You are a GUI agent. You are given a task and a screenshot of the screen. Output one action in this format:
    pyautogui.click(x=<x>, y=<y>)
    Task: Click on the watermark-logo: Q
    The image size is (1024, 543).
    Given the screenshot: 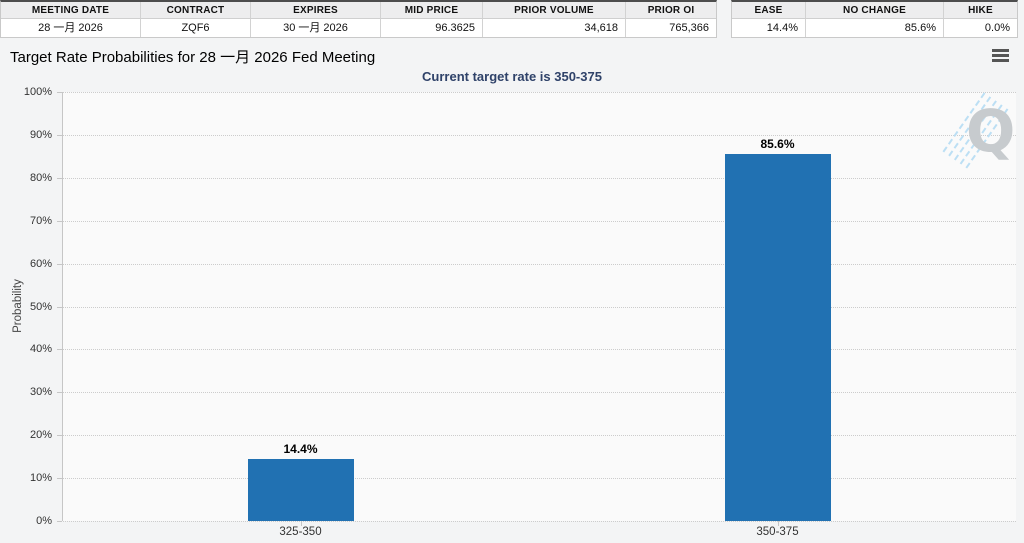 What is the action you would take?
    pyautogui.click(x=981, y=131)
    